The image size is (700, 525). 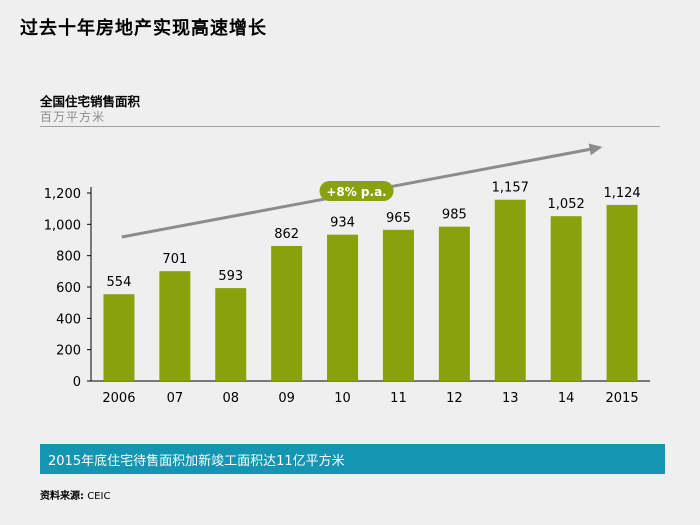 I want to click on y-tick-label: 800, so click(x=68, y=257).